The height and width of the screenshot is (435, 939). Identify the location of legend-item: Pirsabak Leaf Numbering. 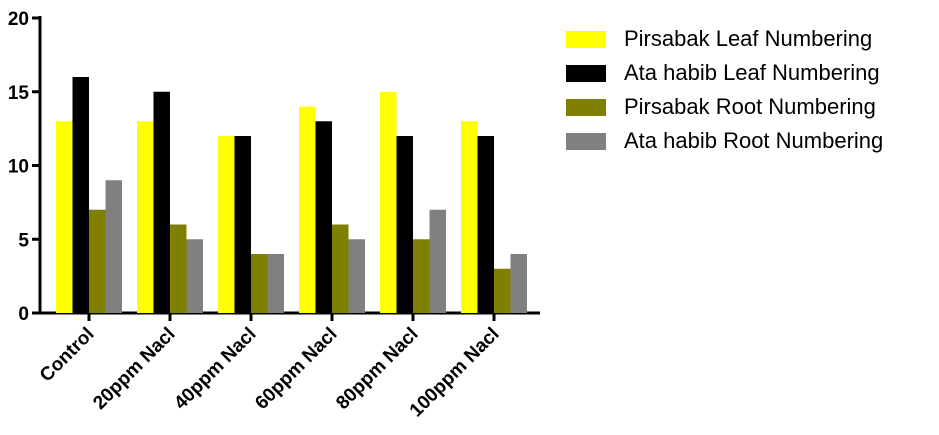
(724, 39).